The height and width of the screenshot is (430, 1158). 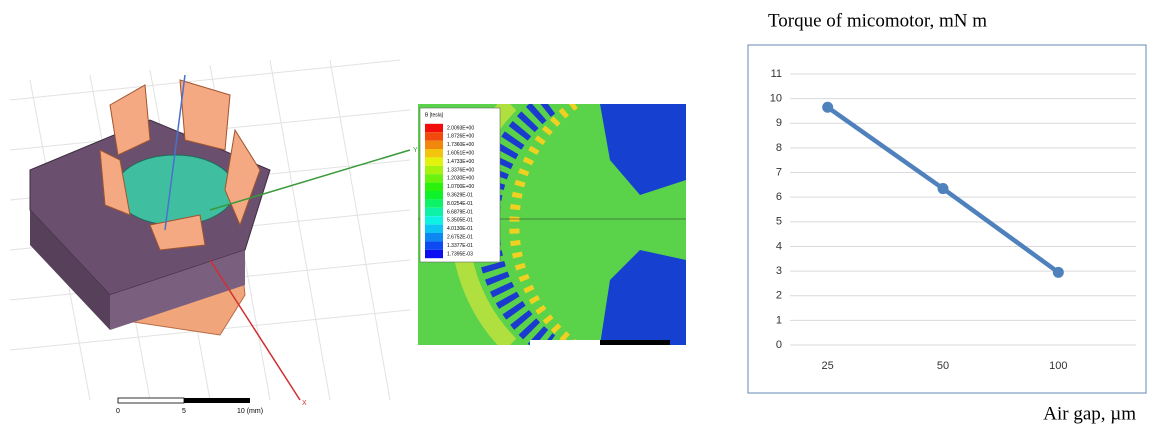 What do you see at coordinates (779, 320) in the screenshot?
I see `y-tick-label: 1` at bounding box center [779, 320].